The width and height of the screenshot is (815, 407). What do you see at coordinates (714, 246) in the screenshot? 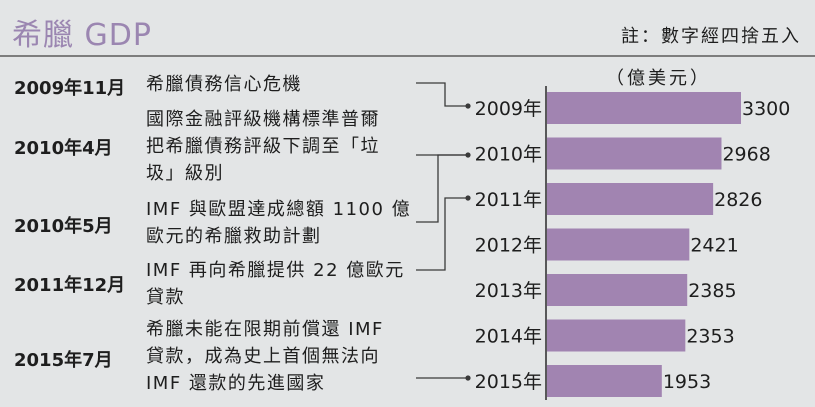
I see `value-label: 2421` at bounding box center [714, 246].